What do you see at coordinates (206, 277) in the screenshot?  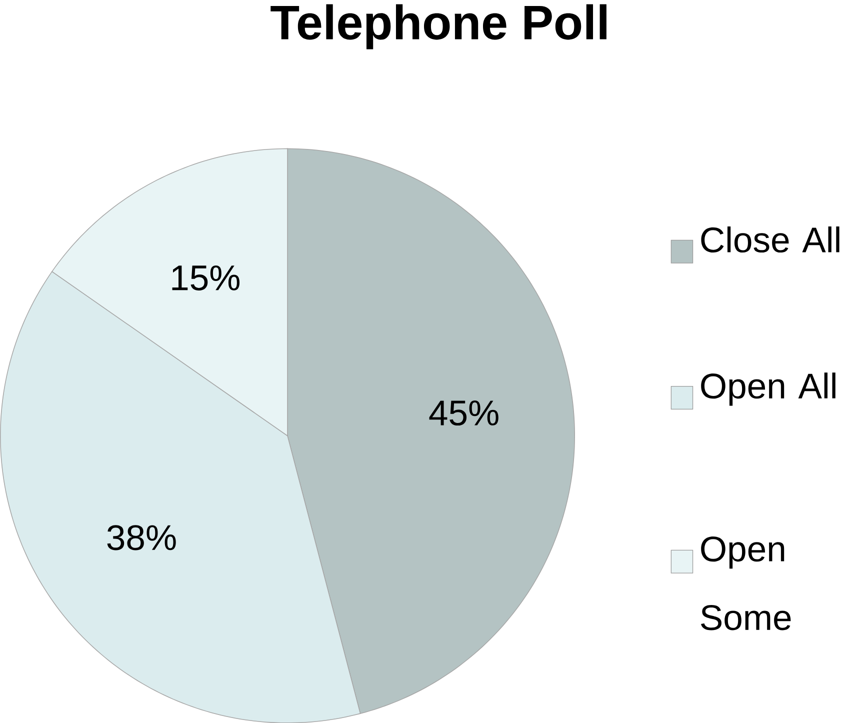 I see `data-label: 15%` at bounding box center [206, 277].